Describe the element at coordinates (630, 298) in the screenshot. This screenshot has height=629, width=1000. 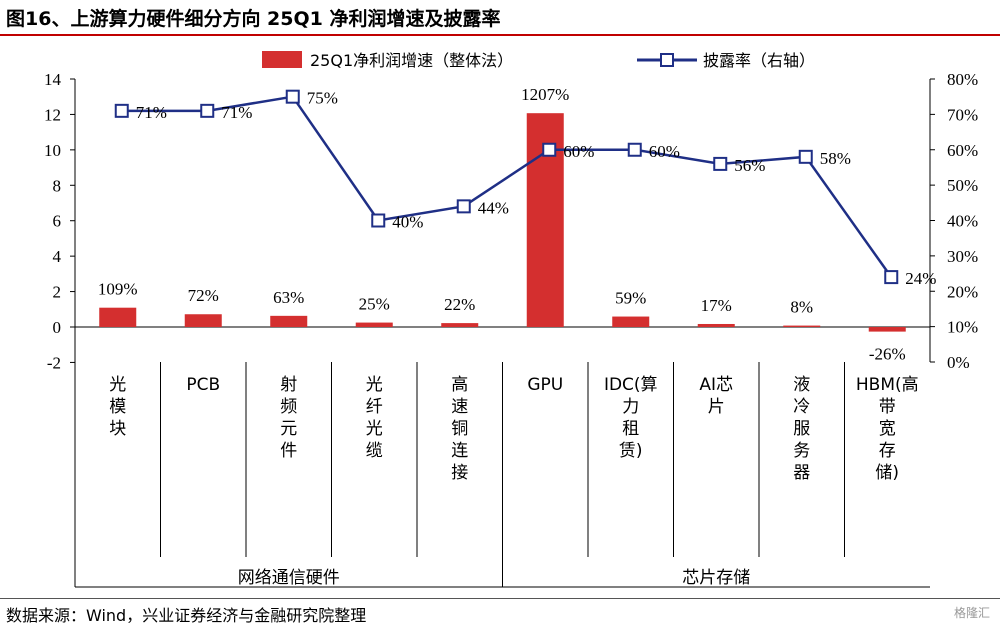
I see `bar-value-label: 59%` at that location.